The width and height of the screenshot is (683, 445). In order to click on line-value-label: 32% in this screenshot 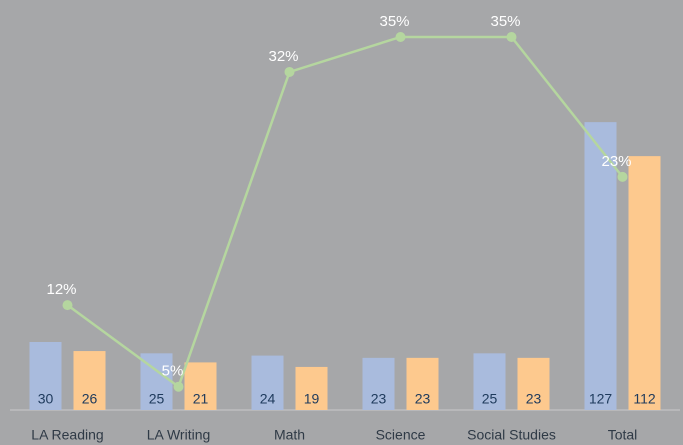, I will do `click(283, 56)`.